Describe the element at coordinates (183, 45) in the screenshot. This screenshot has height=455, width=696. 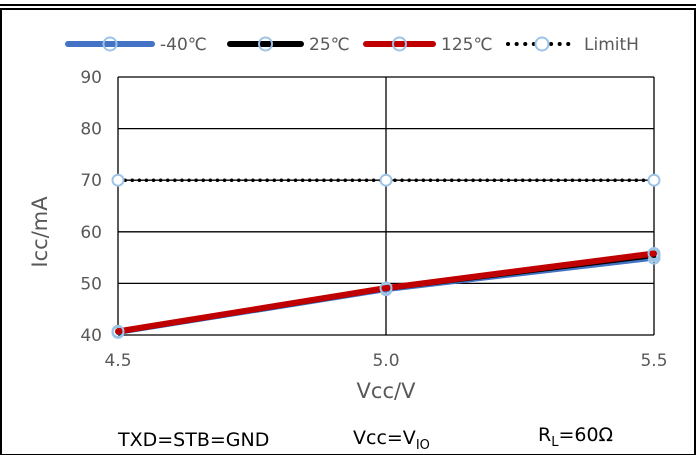
I see `legend-label-40: -40℃` at that location.